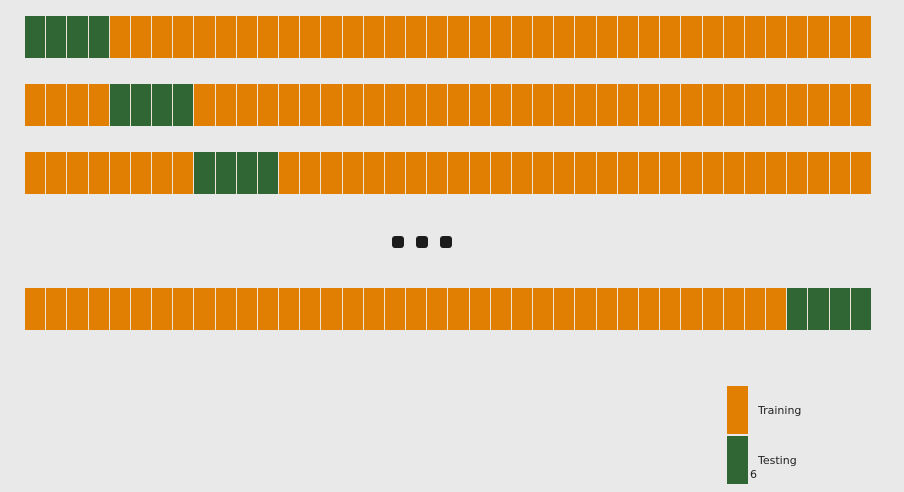  Describe the element at coordinates (737, 460) in the screenshot. I see `legend-swatch-testing` at that location.